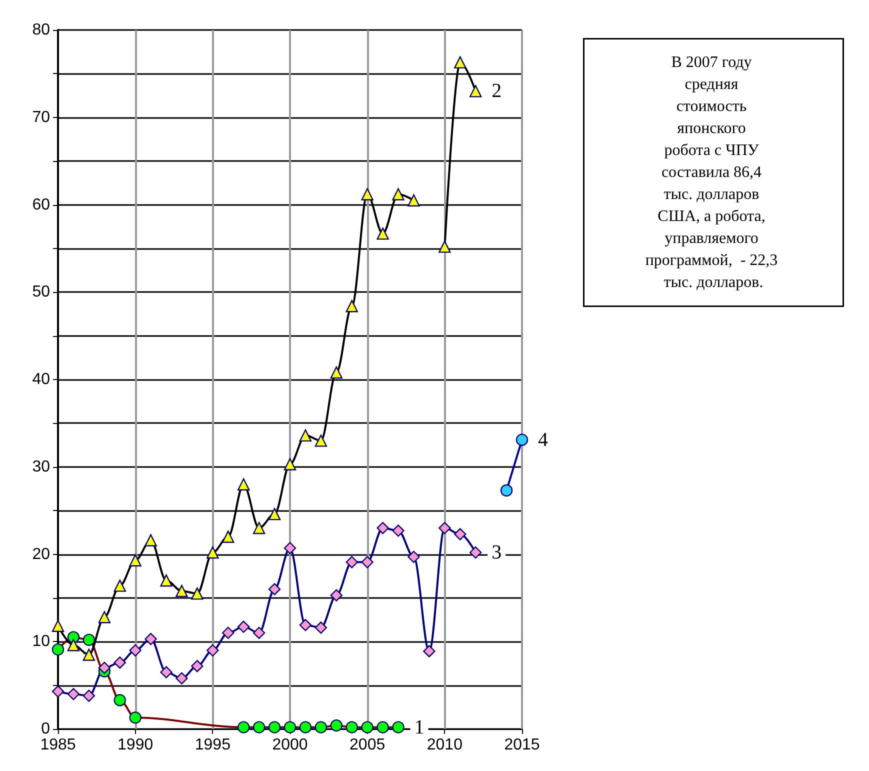 The height and width of the screenshot is (771, 869). Describe the element at coordinates (497, 553) in the screenshot. I see `series-label: 3` at that location.